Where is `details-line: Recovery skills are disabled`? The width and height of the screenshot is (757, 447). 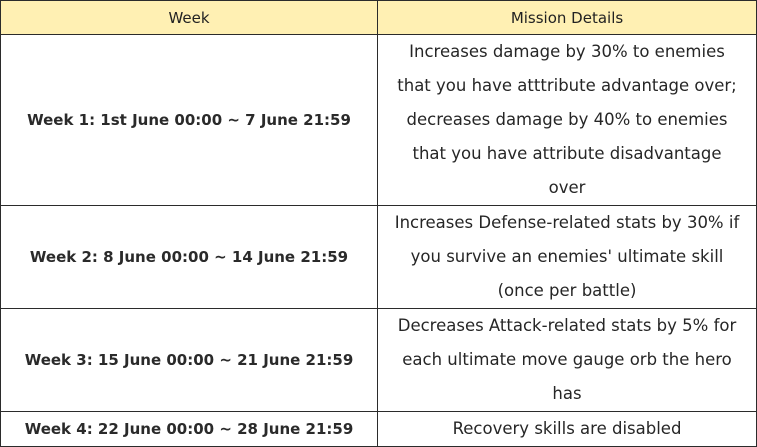 details-line: Recovery skills are disabled is located at coordinates (567, 428).